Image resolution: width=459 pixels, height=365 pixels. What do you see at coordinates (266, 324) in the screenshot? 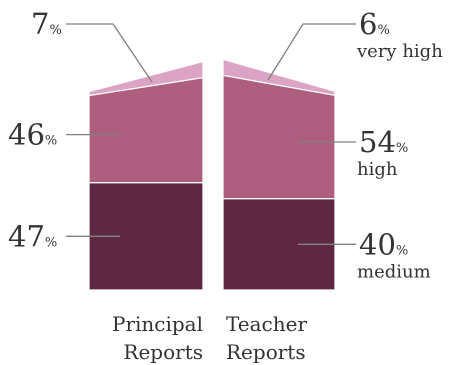
I see `category-label-2-line-1: Teacher` at bounding box center [266, 324].